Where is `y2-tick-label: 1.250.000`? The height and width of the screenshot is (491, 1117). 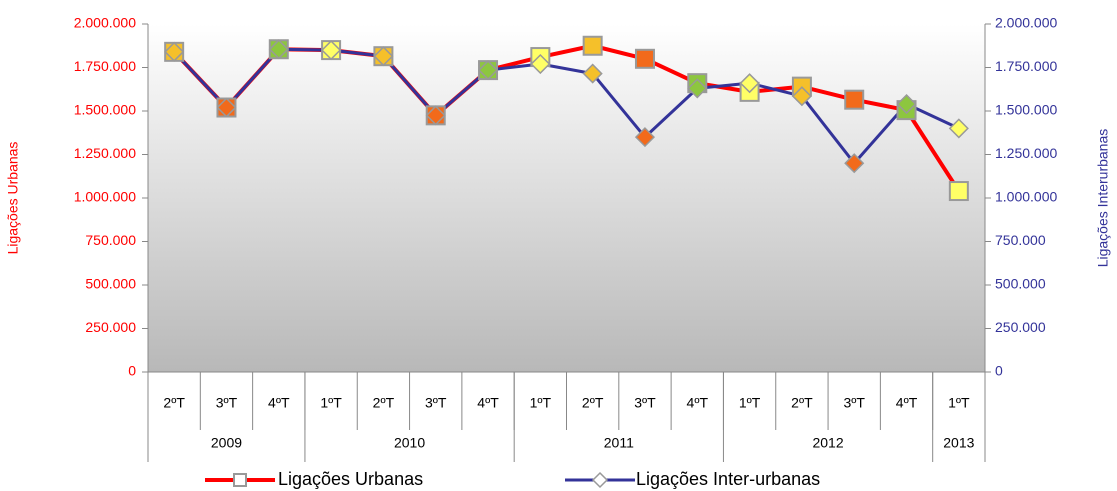
y2-tick-label: 1.250.000 is located at coordinates (1026, 153).